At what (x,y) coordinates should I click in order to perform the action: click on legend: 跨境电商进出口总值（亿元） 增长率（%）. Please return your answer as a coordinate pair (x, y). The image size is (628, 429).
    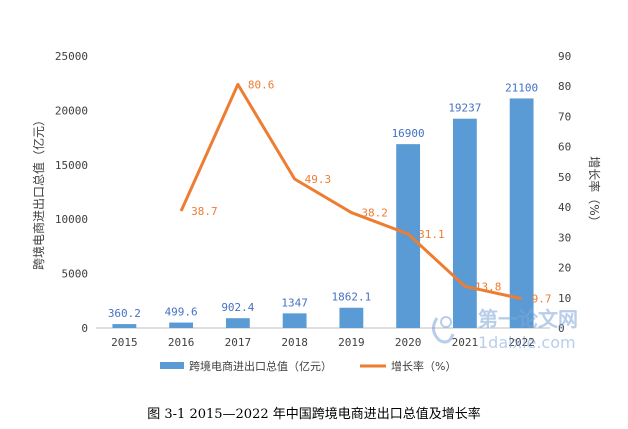
    Looking at the image, I should click on (308, 366).